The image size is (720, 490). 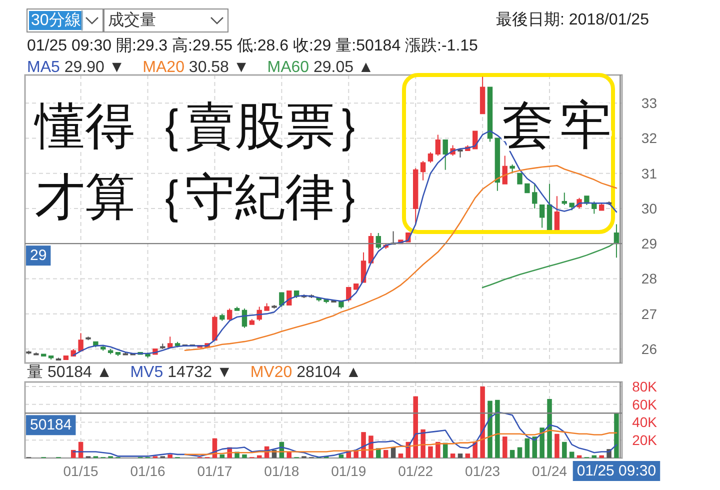 I want to click on text: MV5 14732 ▼, so click(x=181, y=372).